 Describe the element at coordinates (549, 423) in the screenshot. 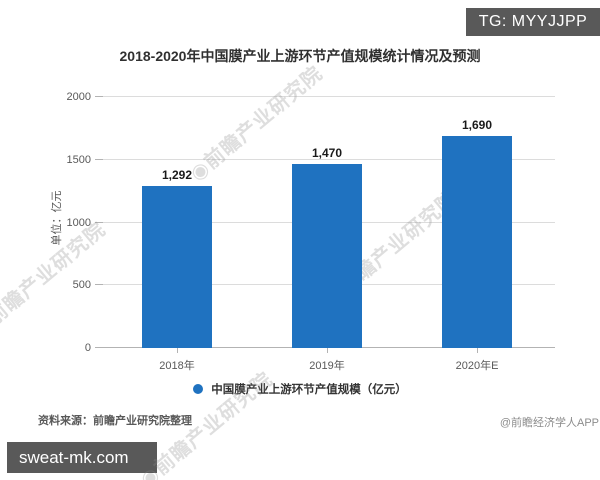

I see `credit-note: @前瞻经济学人APP` at that location.